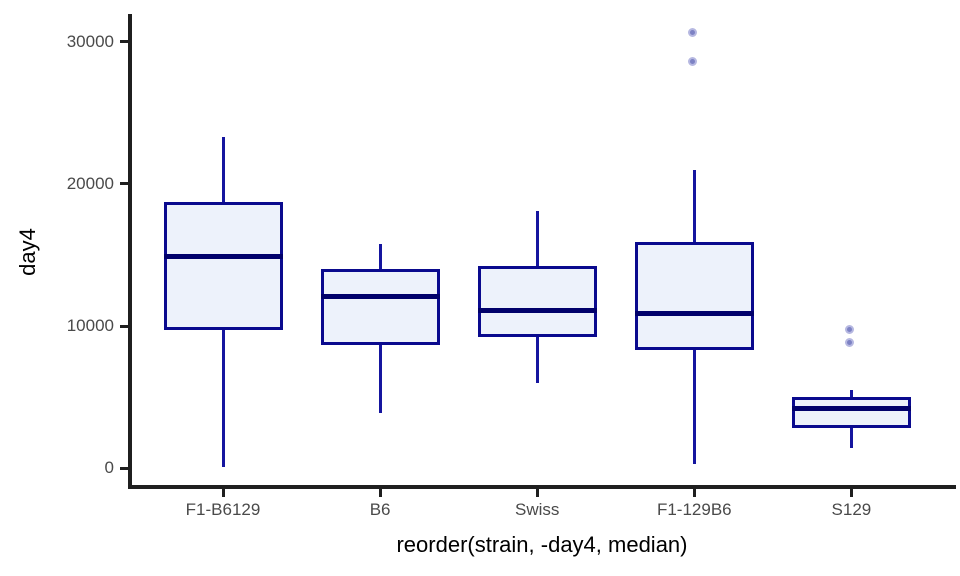 The height and width of the screenshot is (576, 960). I want to click on y-tick-label: 30000, so click(90, 41).